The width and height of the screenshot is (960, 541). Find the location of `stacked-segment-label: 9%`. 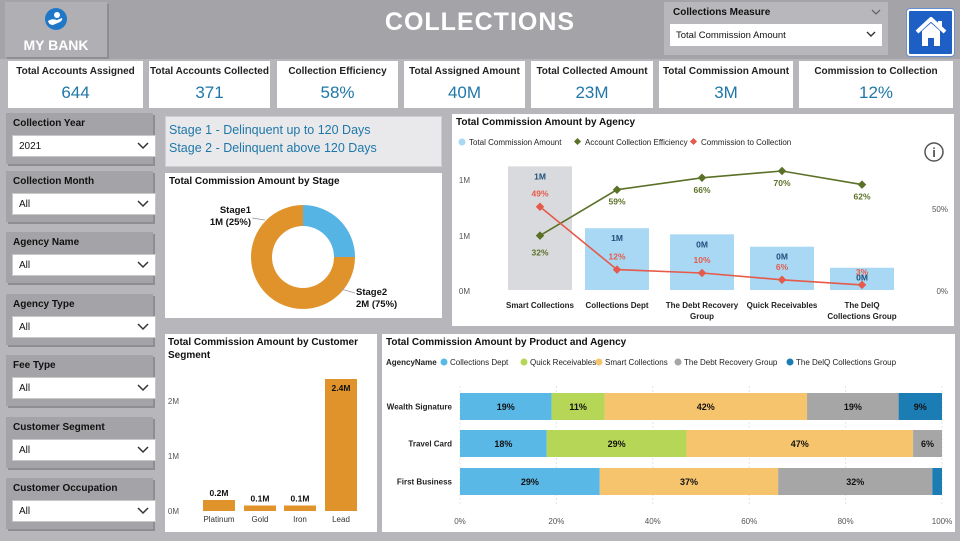

stacked-segment-label: 9% is located at coordinates (920, 407).